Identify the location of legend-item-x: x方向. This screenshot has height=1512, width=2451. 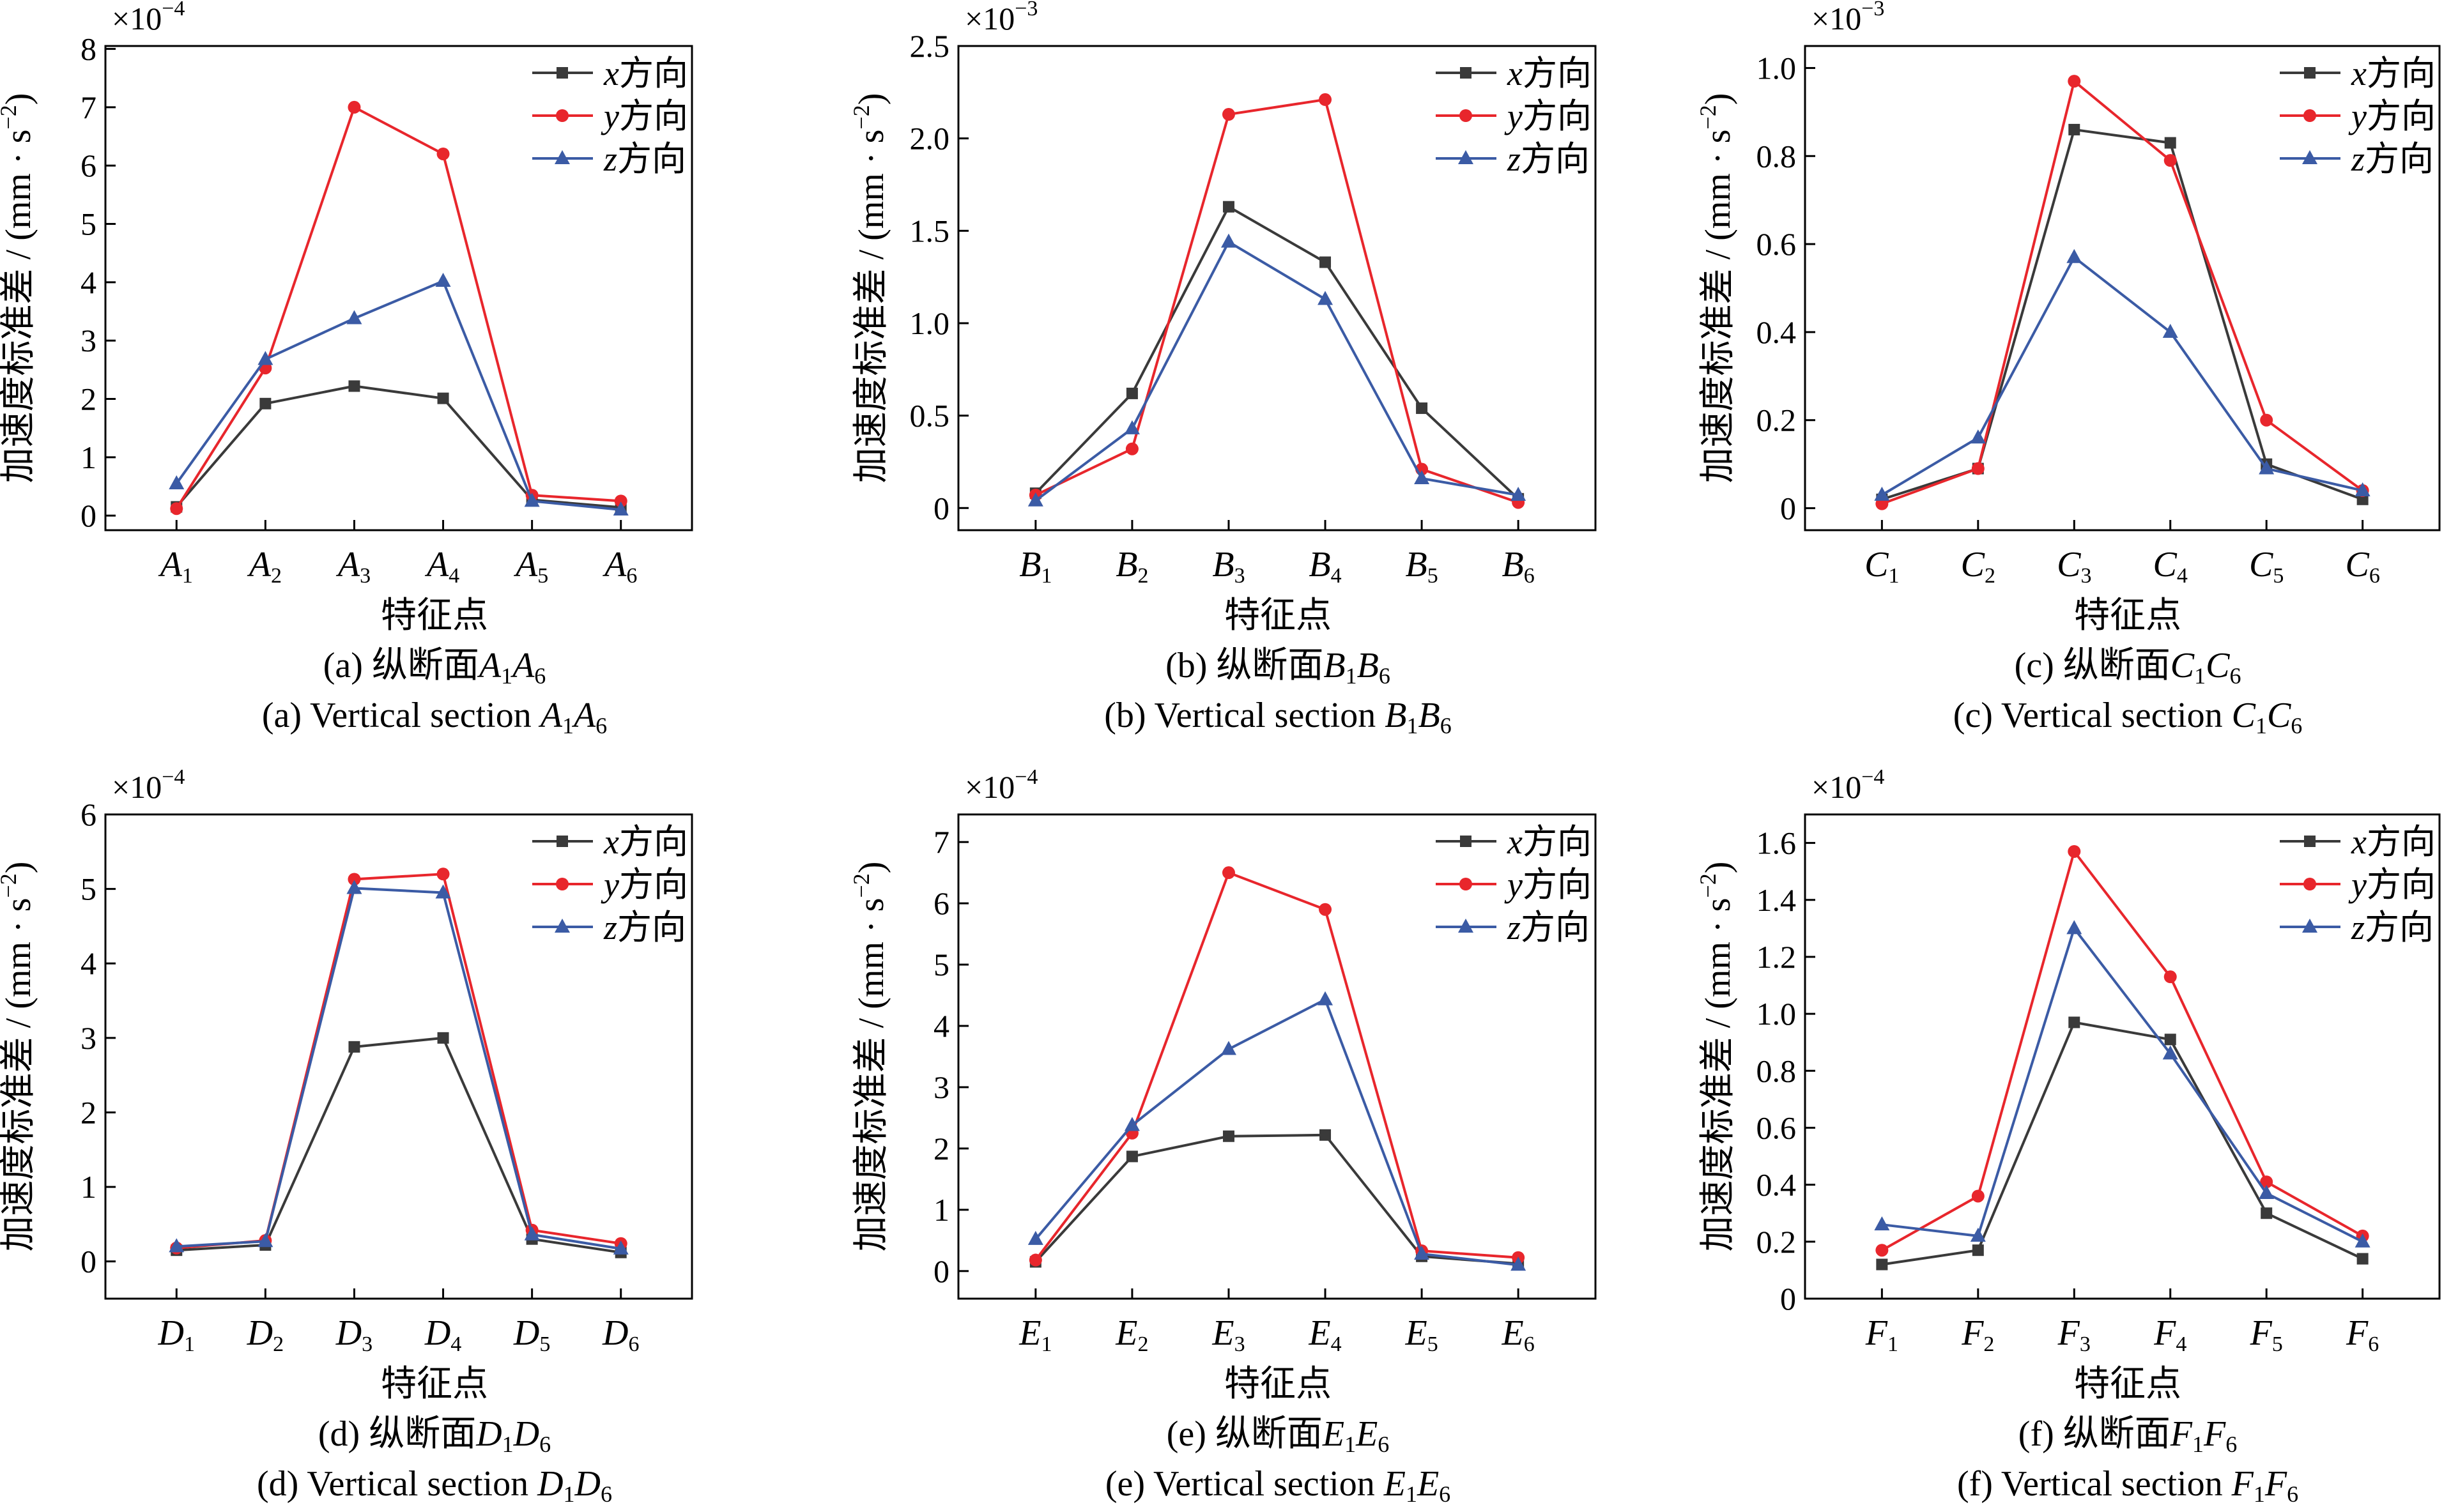
(610, 842).